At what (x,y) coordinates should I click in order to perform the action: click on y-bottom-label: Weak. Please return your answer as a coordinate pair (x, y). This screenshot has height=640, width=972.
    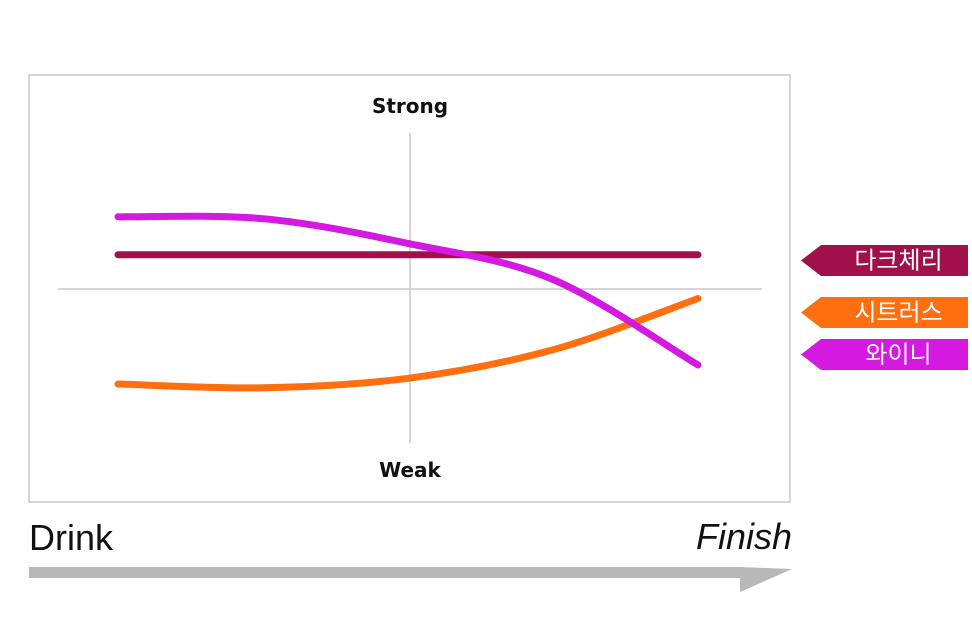
    Looking at the image, I should click on (410, 470).